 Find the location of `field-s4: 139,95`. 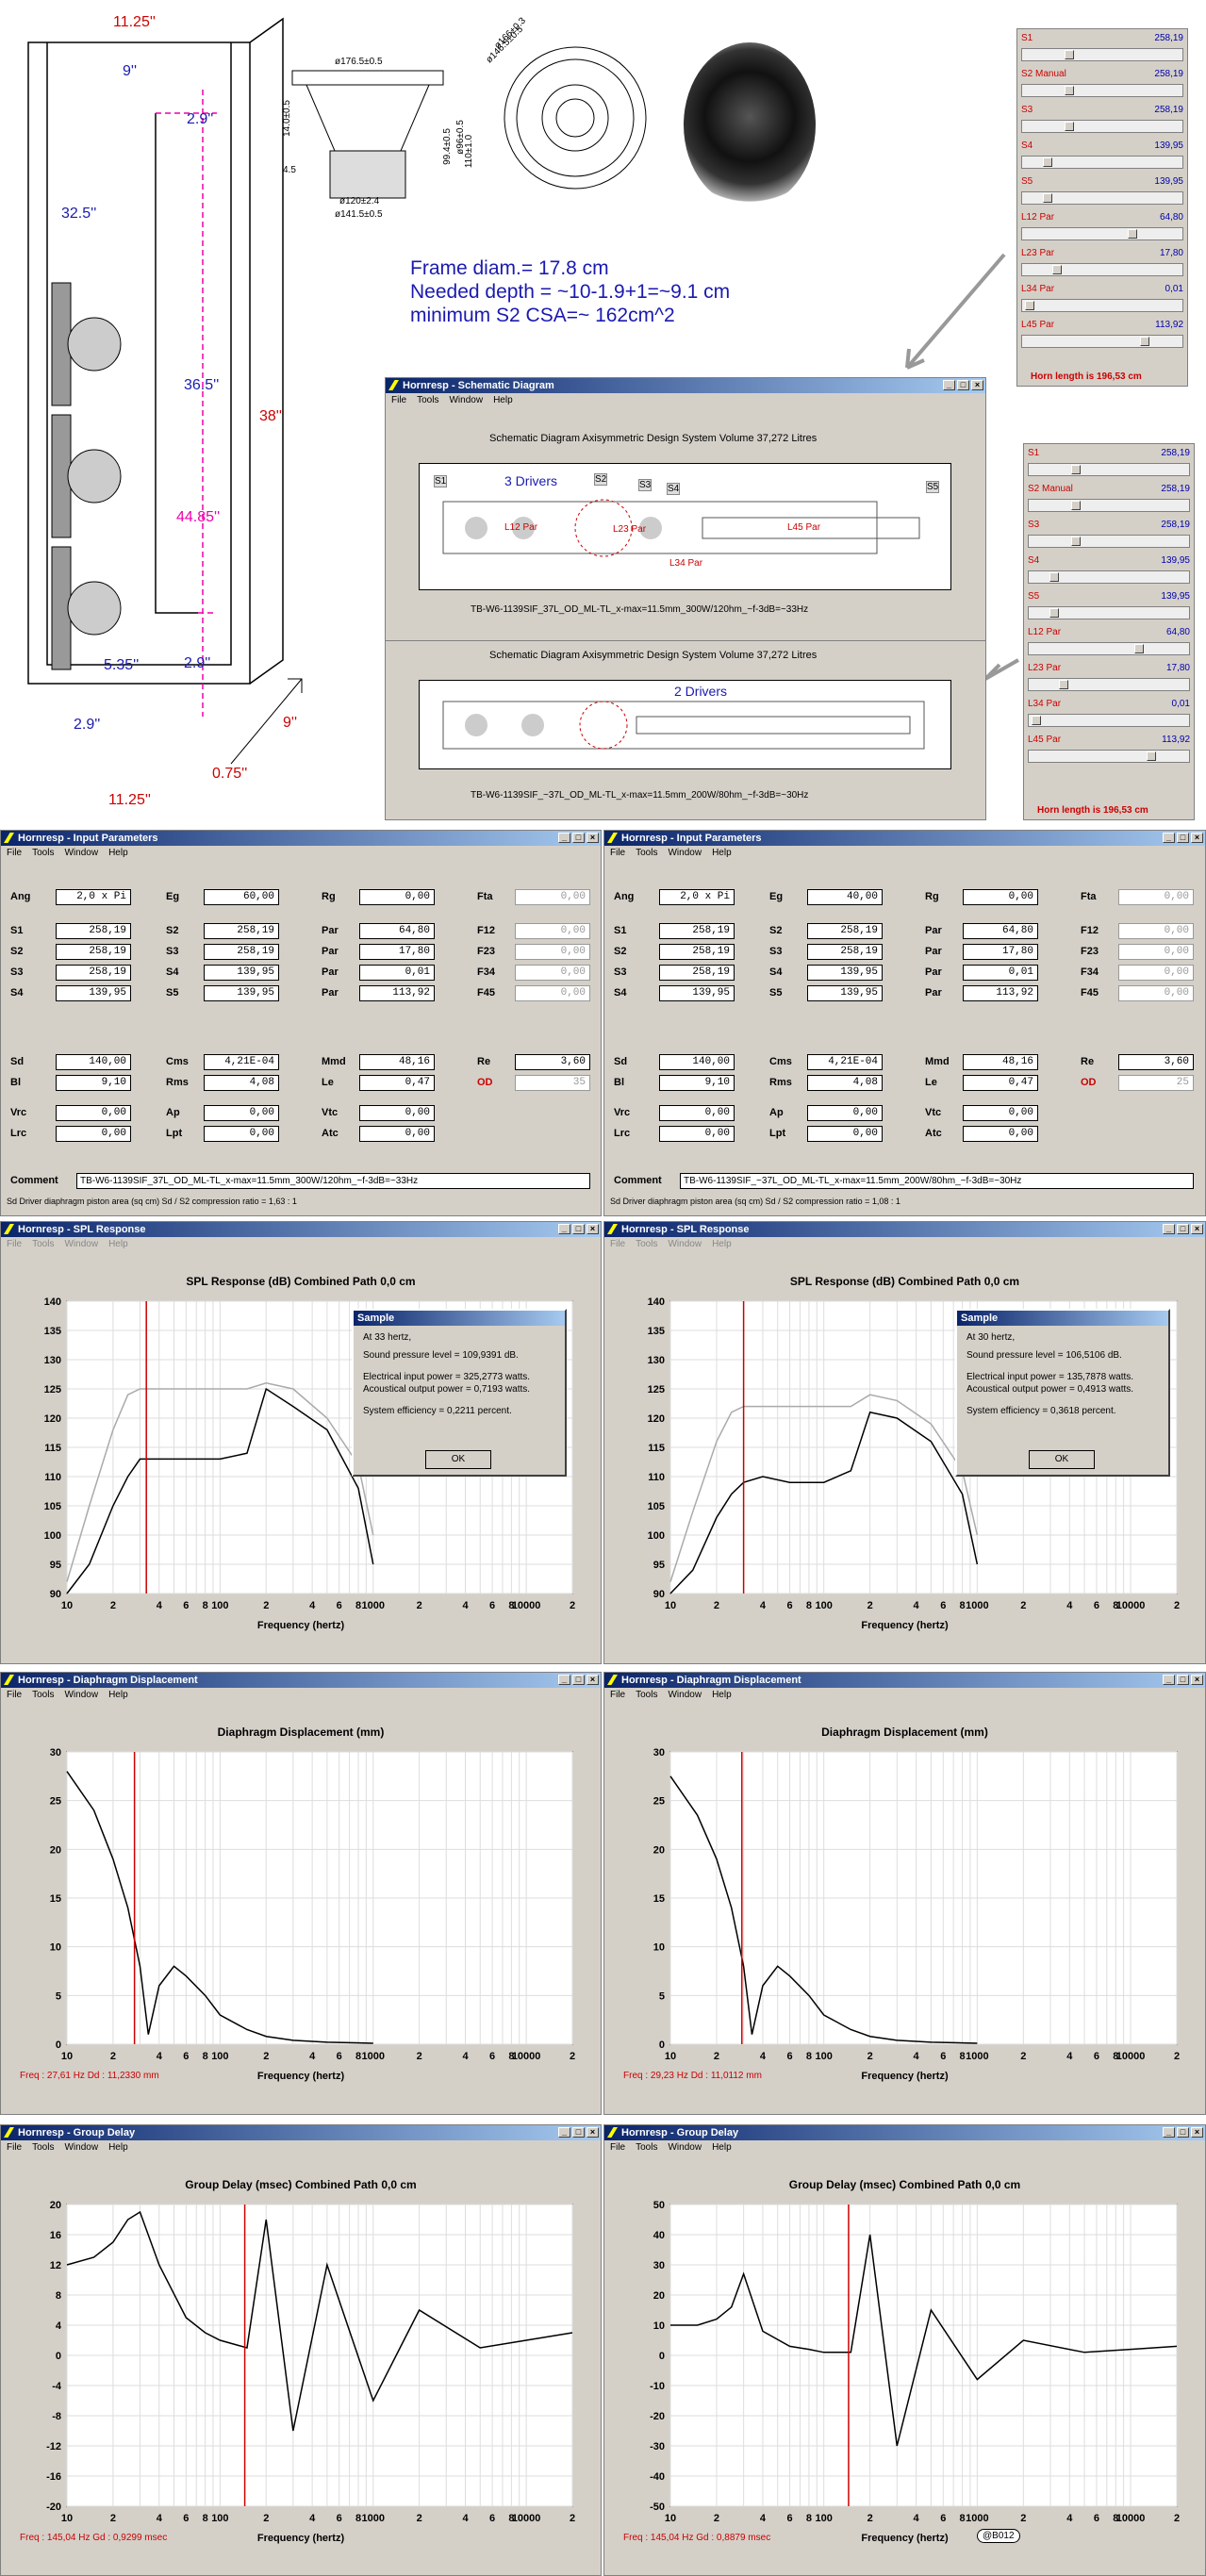

field-s4: 139,95 is located at coordinates (845, 973).